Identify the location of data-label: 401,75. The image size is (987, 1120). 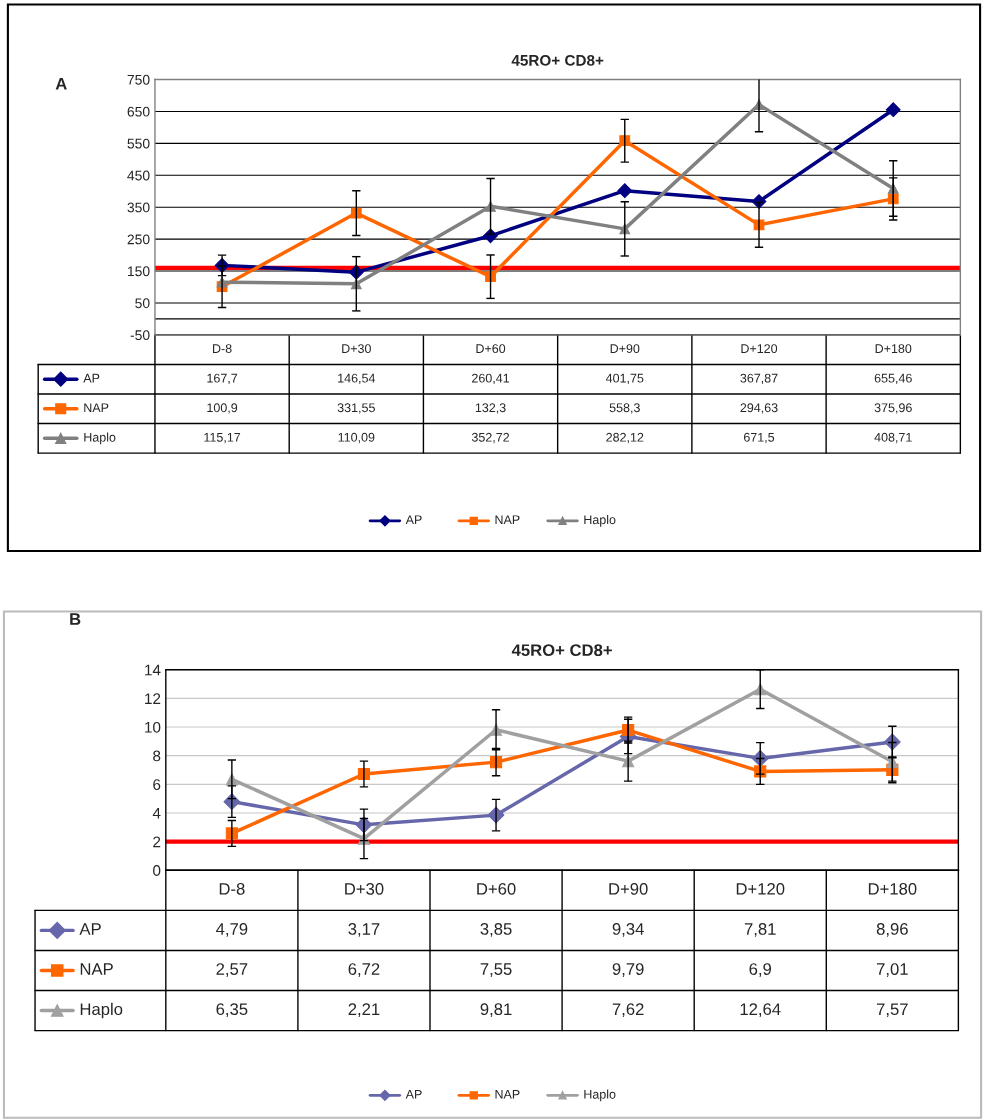
(624, 379).